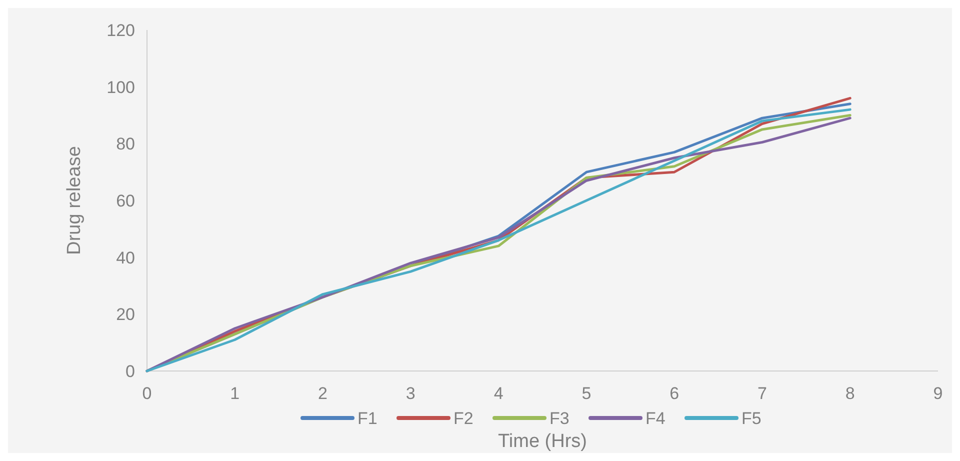 The image size is (960, 461). I want to click on legend-label: F1, so click(368, 418).